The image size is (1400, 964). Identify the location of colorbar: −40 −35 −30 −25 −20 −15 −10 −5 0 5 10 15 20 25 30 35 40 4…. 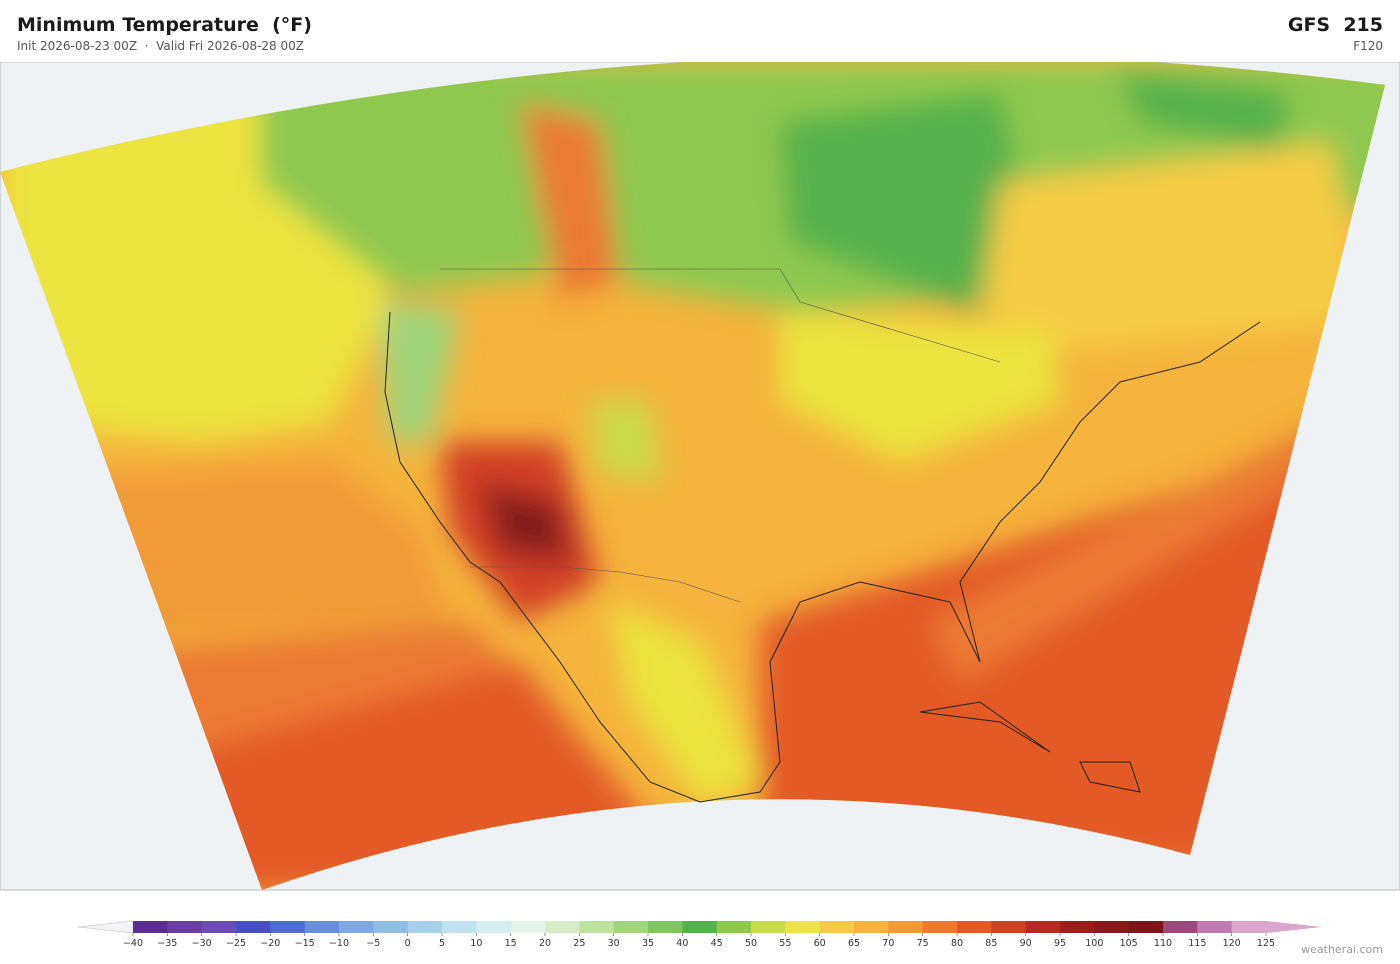
(699, 934).